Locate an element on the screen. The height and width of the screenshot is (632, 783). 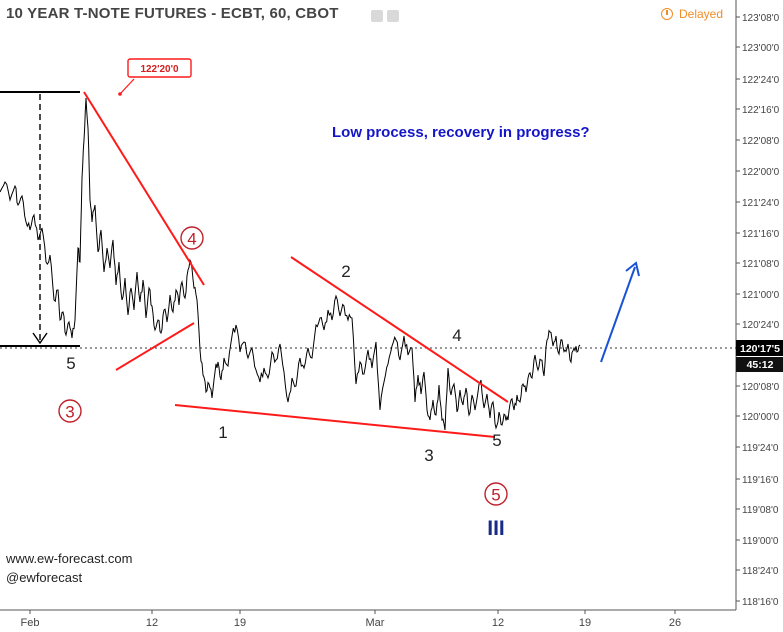
wave-5-circled-label: 5 is located at coordinates (495, 495).